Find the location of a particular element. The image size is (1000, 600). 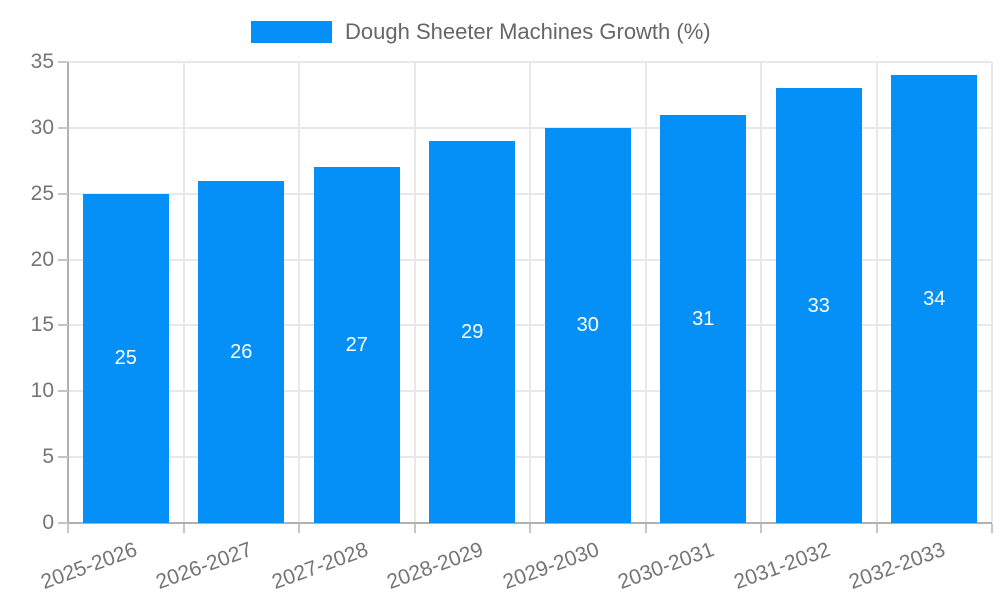

bar-value-label: 33 is located at coordinates (818, 305).